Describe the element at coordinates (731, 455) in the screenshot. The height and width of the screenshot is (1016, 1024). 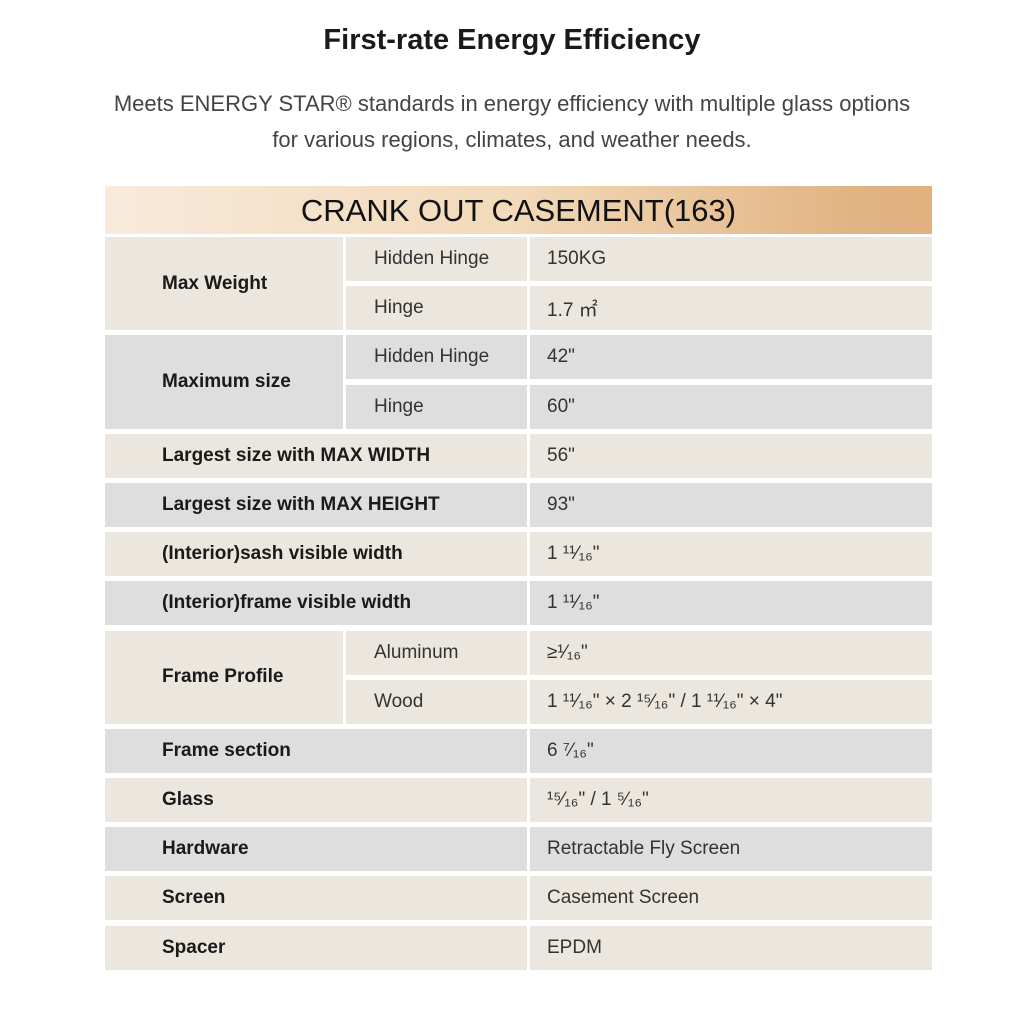
I see `row-value: 56"` at that location.